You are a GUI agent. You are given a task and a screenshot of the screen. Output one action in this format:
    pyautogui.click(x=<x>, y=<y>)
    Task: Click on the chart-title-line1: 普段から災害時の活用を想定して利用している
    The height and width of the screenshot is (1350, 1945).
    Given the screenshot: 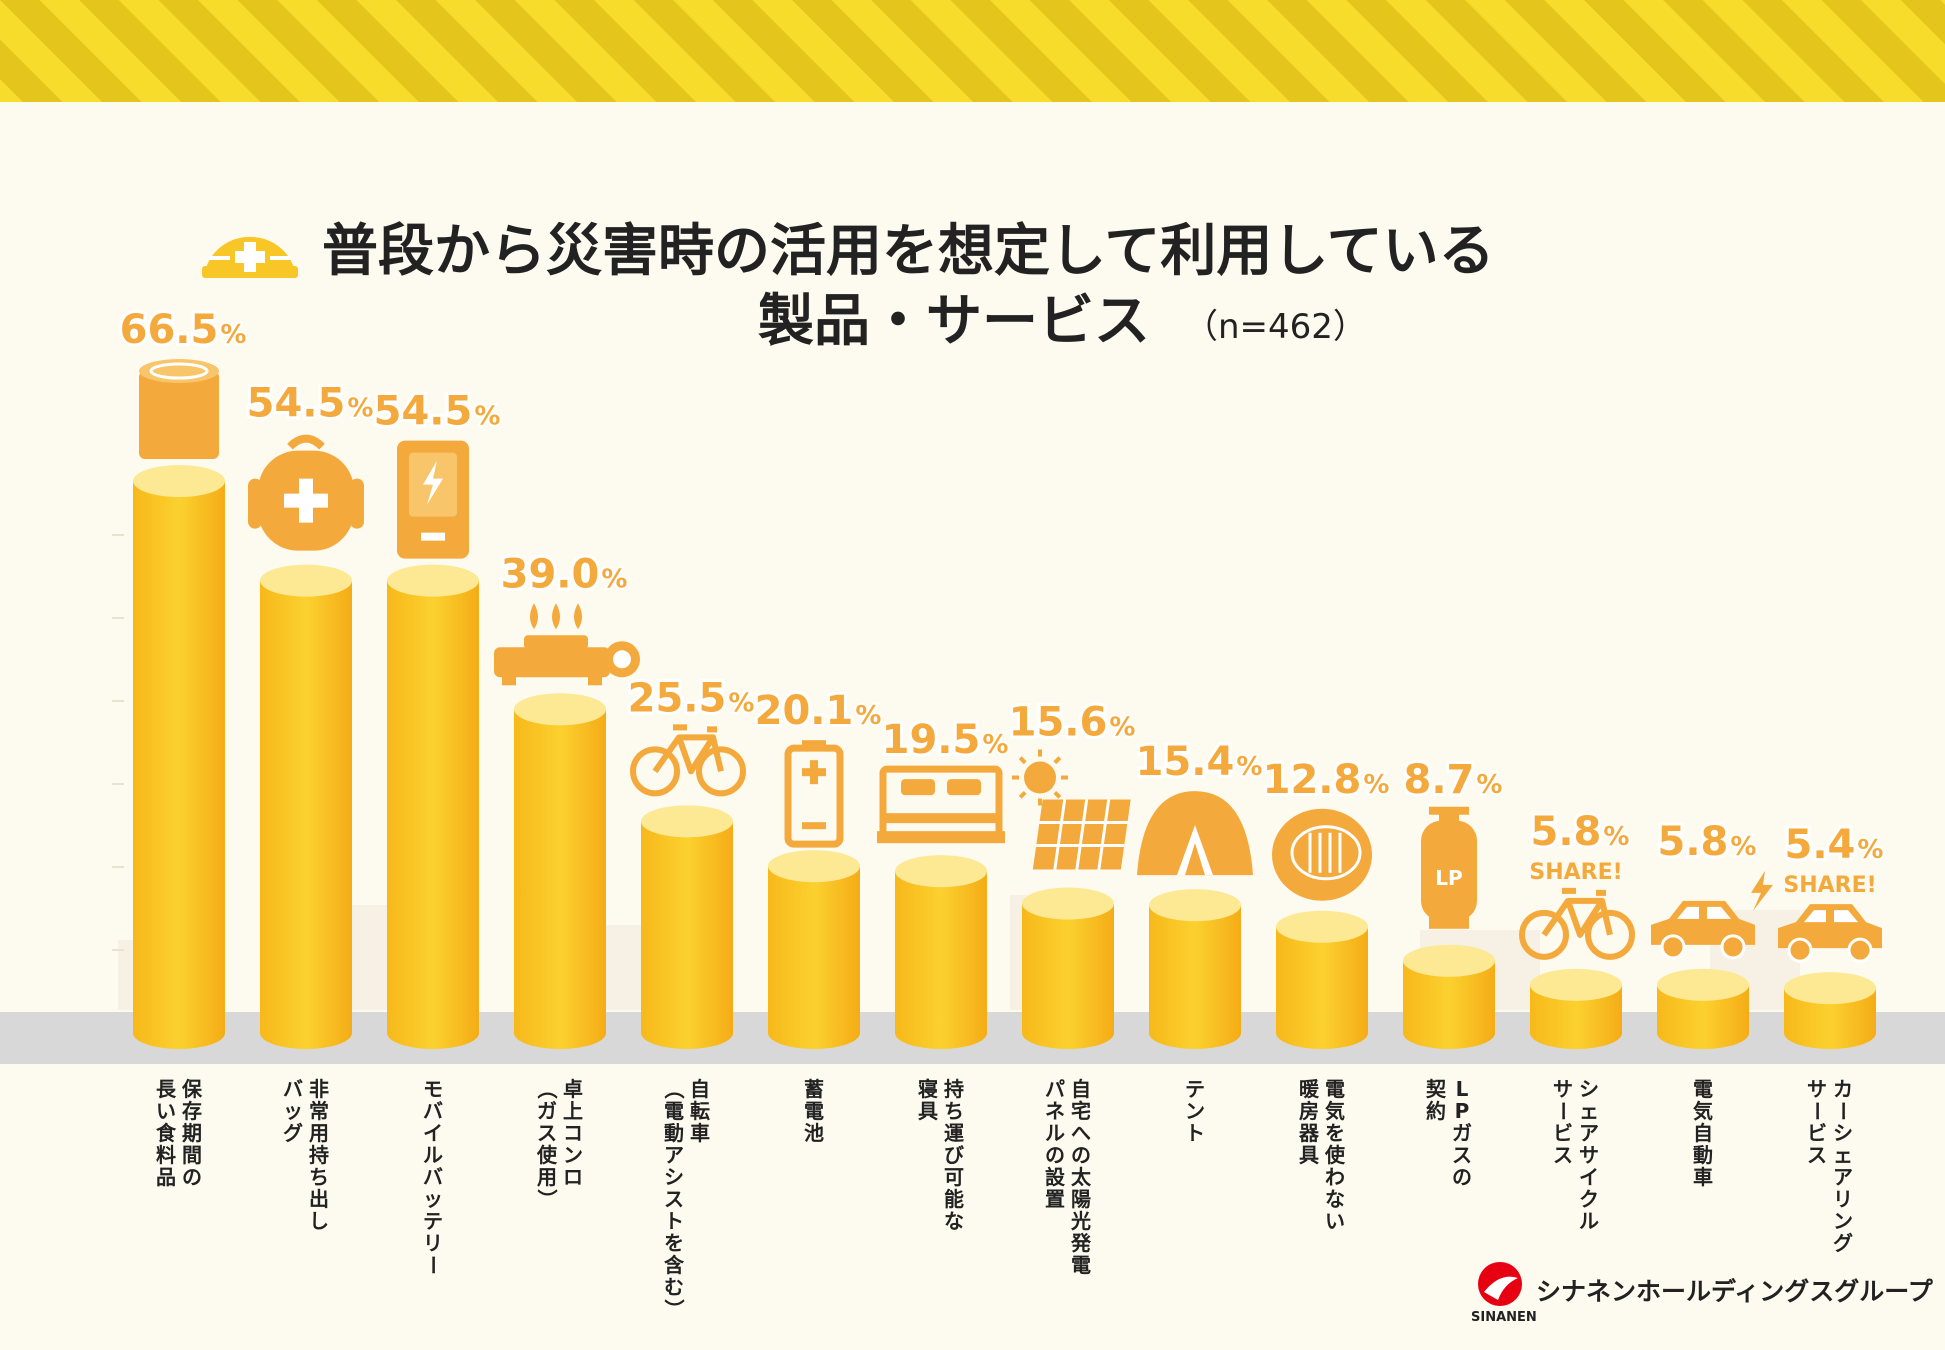 What is the action you would take?
    pyautogui.click(x=908, y=251)
    